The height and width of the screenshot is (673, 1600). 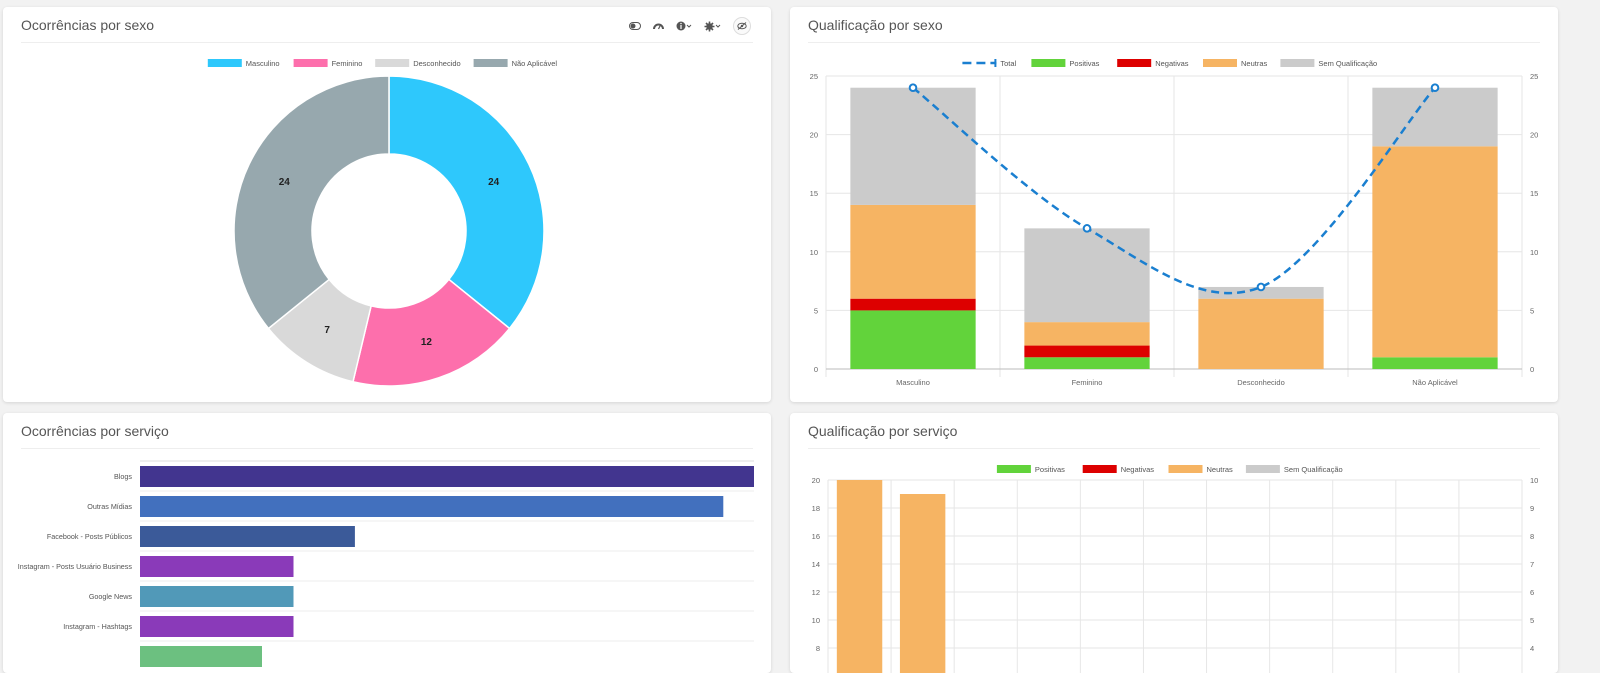 What do you see at coordinates (109, 506) in the screenshot?
I see `y-tick-label: Outras Mídias` at bounding box center [109, 506].